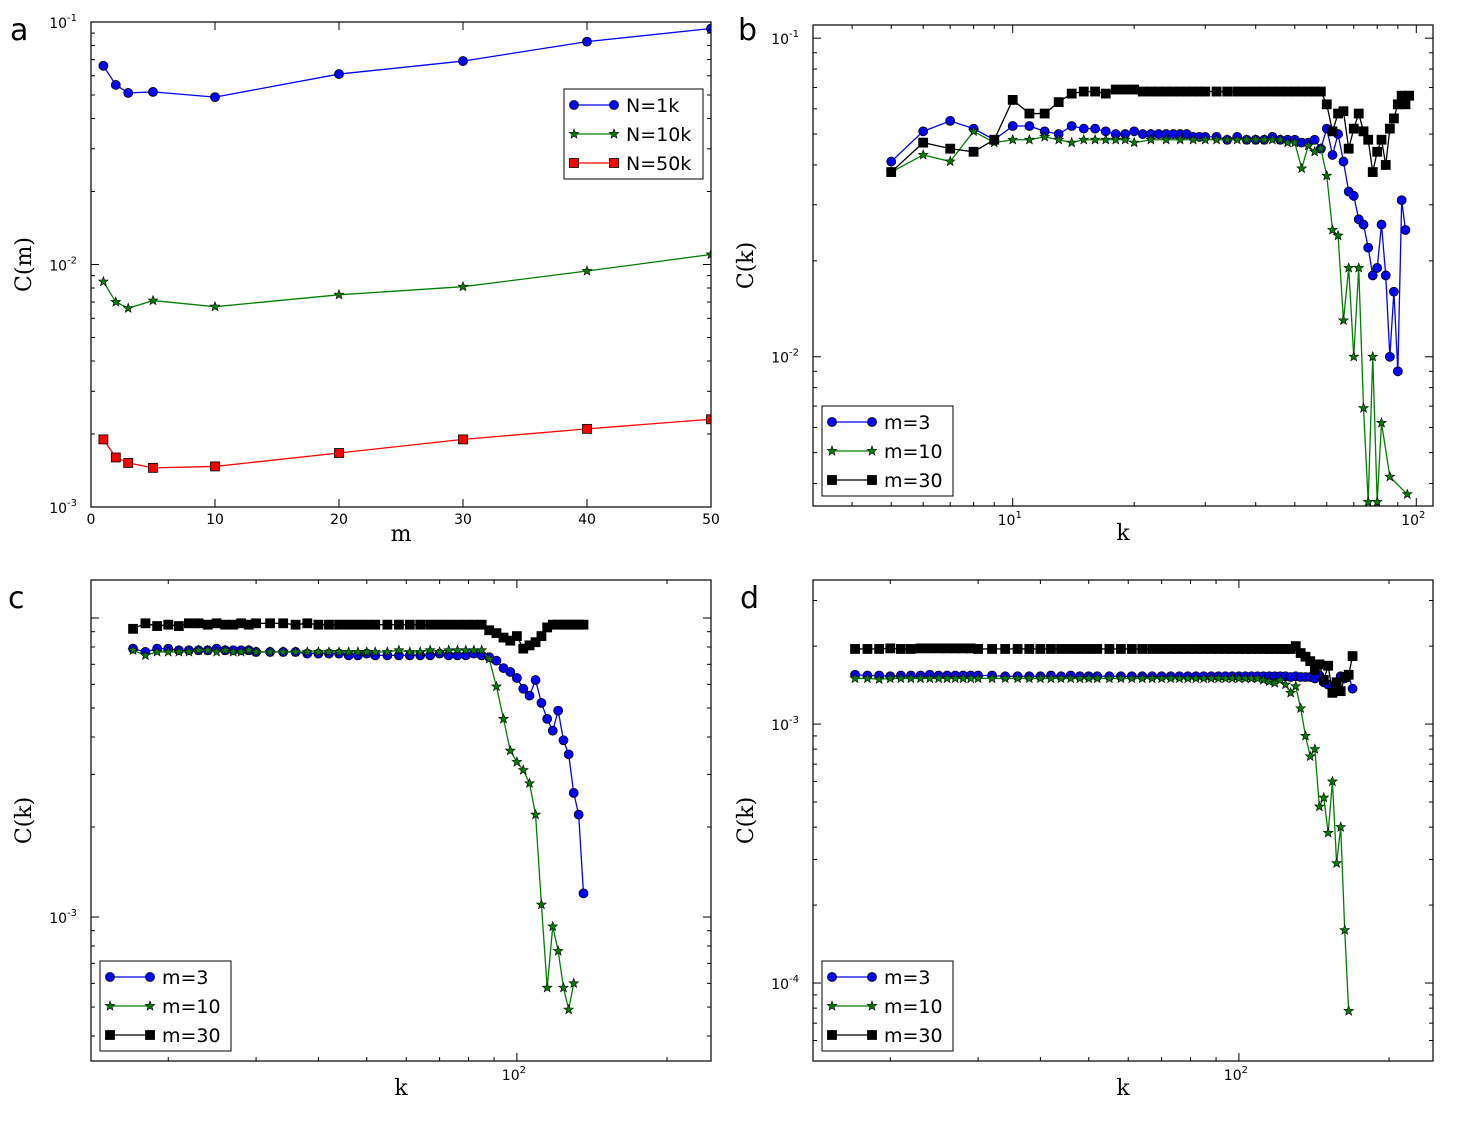 The height and width of the screenshot is (1130, 1466). I want to click on series-m=3, so click(1148, 246).